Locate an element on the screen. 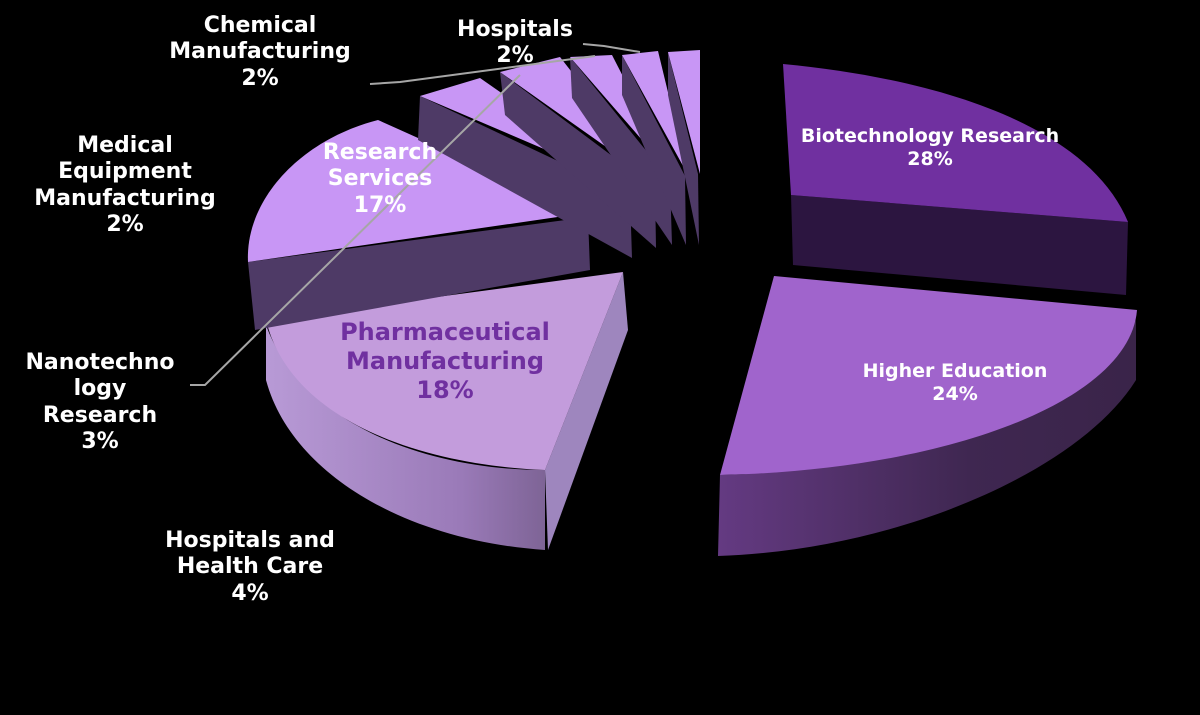 The height and width of the screenshot is (715, 1200). label-medical-equipment-manufacturing: Medical Equipment Manufacturing 2% is located at coordinates (125, 185).